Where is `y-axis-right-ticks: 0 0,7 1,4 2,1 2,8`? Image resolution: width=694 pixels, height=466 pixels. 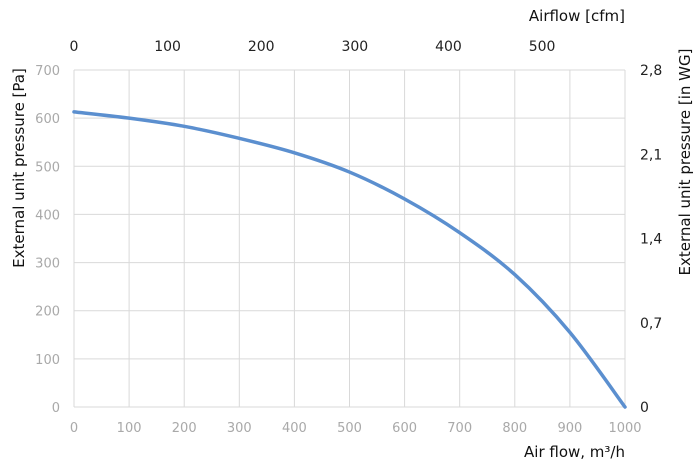 y-axis-right-ticks: 0 0,7 1,4 2,1 2,8 is located at coordinates (651, 239).